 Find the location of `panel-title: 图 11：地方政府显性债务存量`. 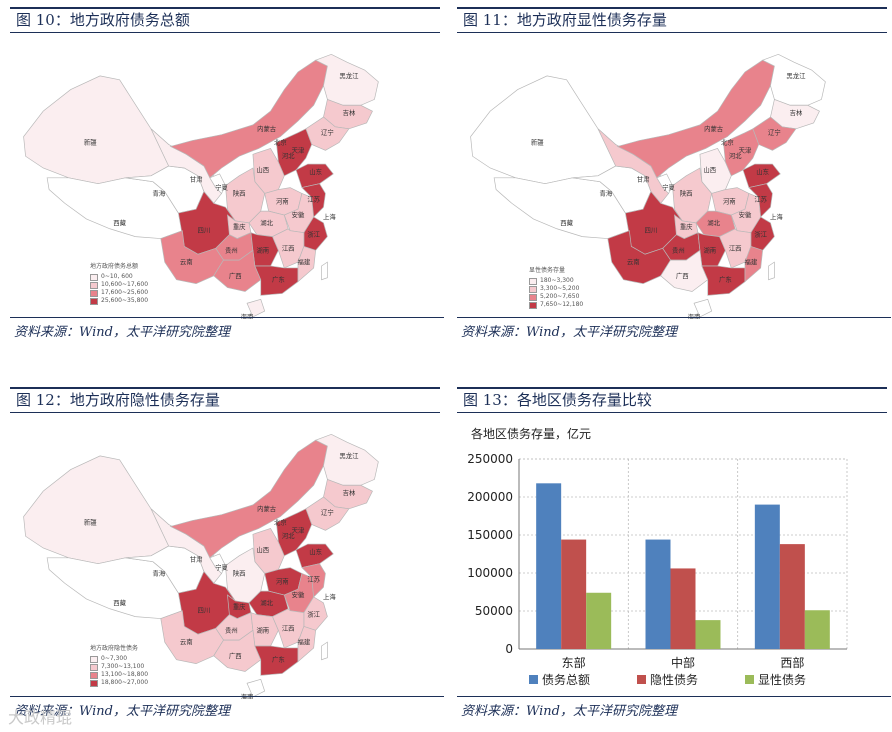

panel-title: 图 11：地方政府显性债务存量 is located at coordinates (672, 20).